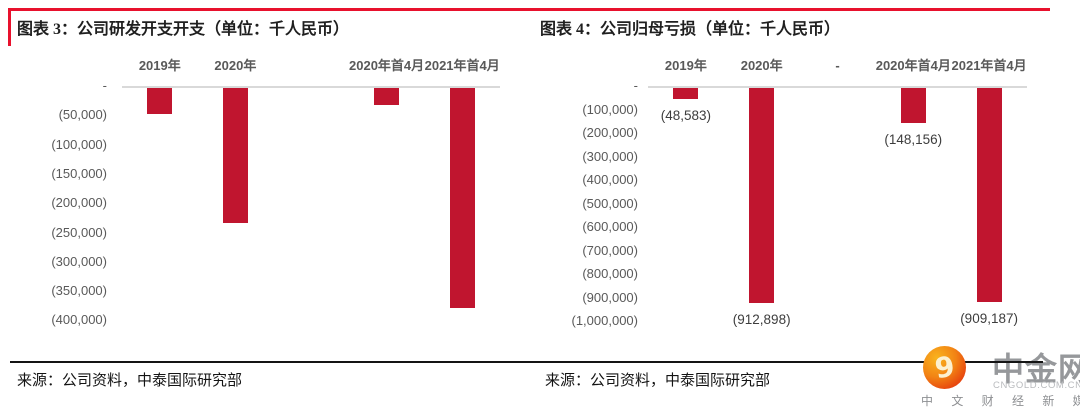  Describe the element at coordinates (526, 362) in the screenshot. I see `source-separator-line` at that location.